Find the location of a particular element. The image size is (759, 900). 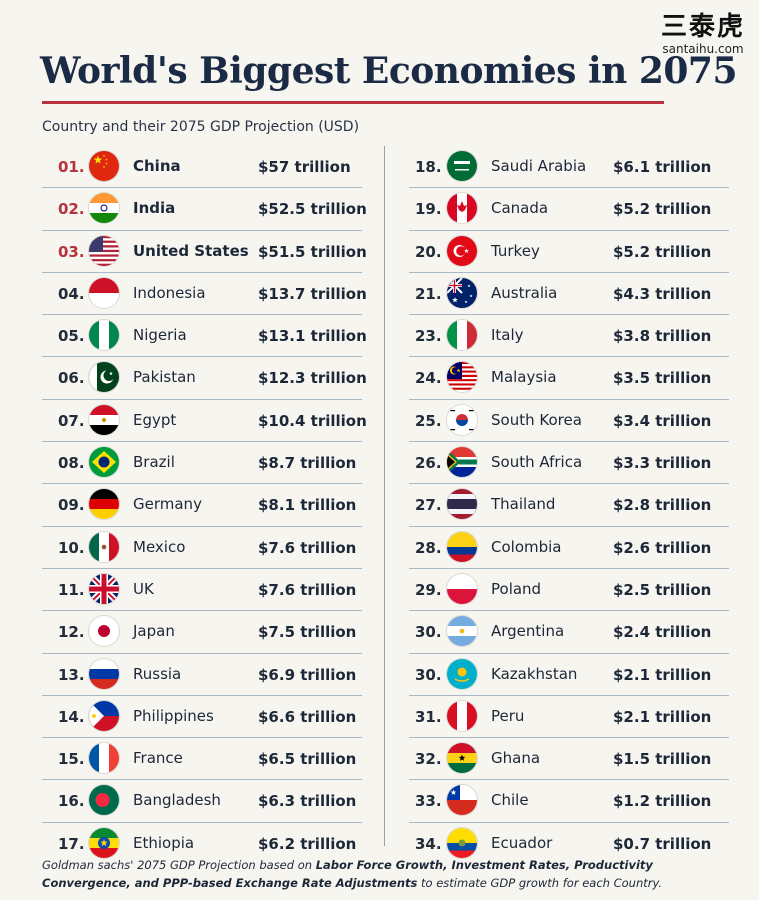

rank-label: 21. is located at coordinates (428, 293).